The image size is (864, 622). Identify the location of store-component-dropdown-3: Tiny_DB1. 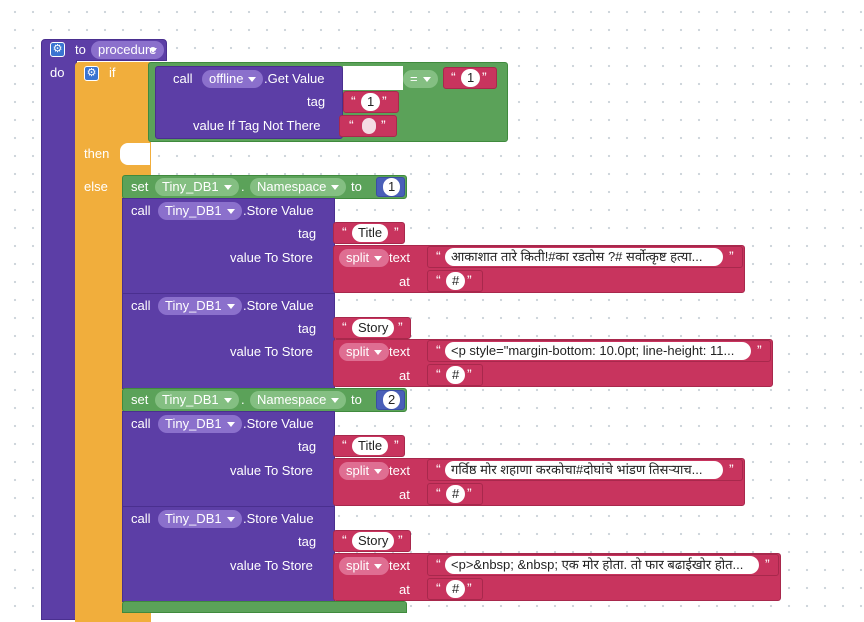
(200, 424).